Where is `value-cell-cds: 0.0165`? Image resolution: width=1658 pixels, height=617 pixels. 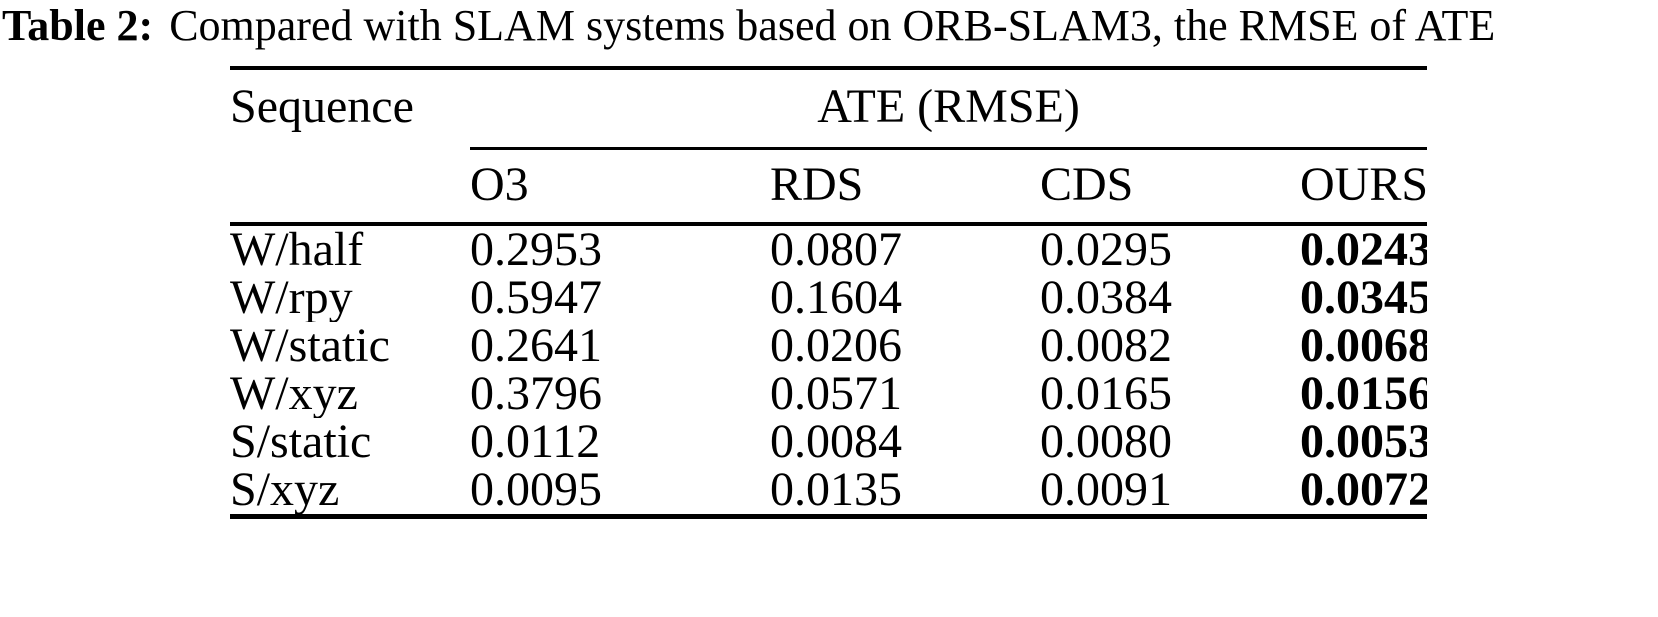 value-cell-cds: 0.0165 is located at coordinates (1106, 394).